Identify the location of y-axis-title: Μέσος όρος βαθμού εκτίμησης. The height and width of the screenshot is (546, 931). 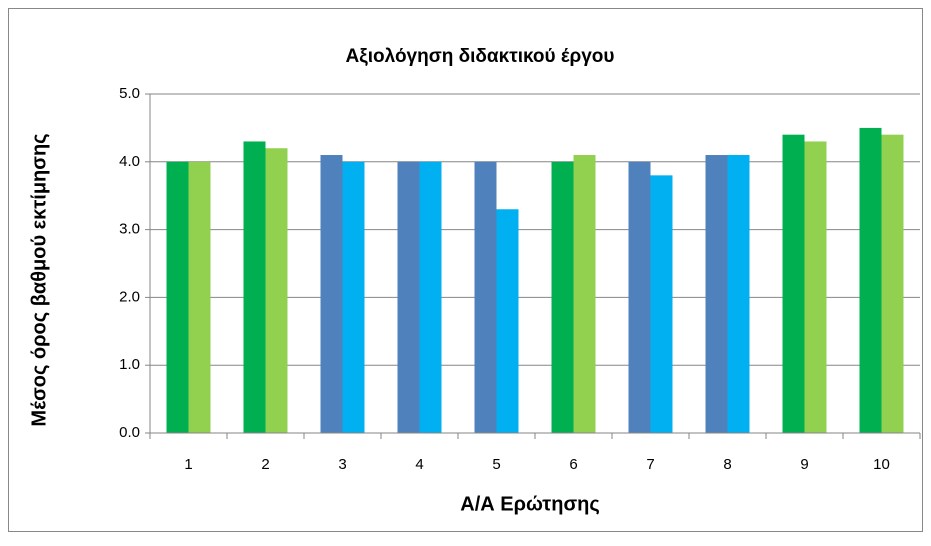
(39, 279).